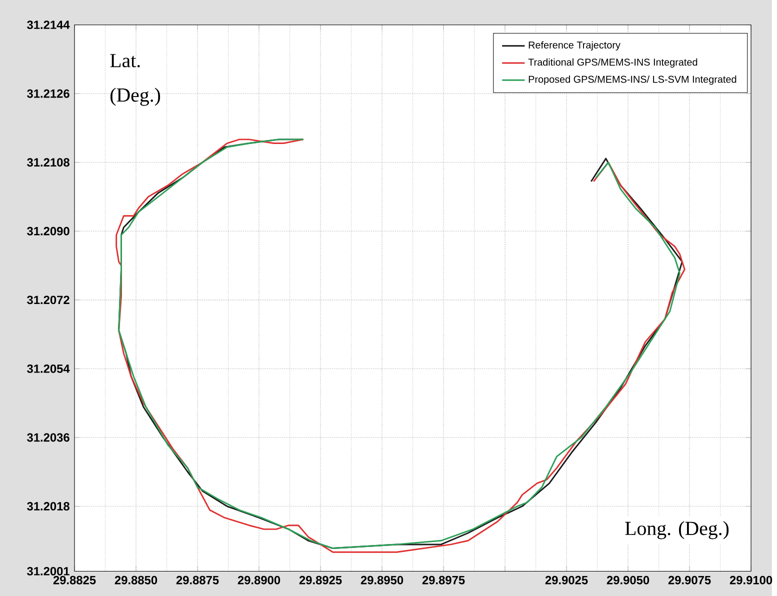  I want to click on x-tick-label: 29.8850, so click(136, 580).